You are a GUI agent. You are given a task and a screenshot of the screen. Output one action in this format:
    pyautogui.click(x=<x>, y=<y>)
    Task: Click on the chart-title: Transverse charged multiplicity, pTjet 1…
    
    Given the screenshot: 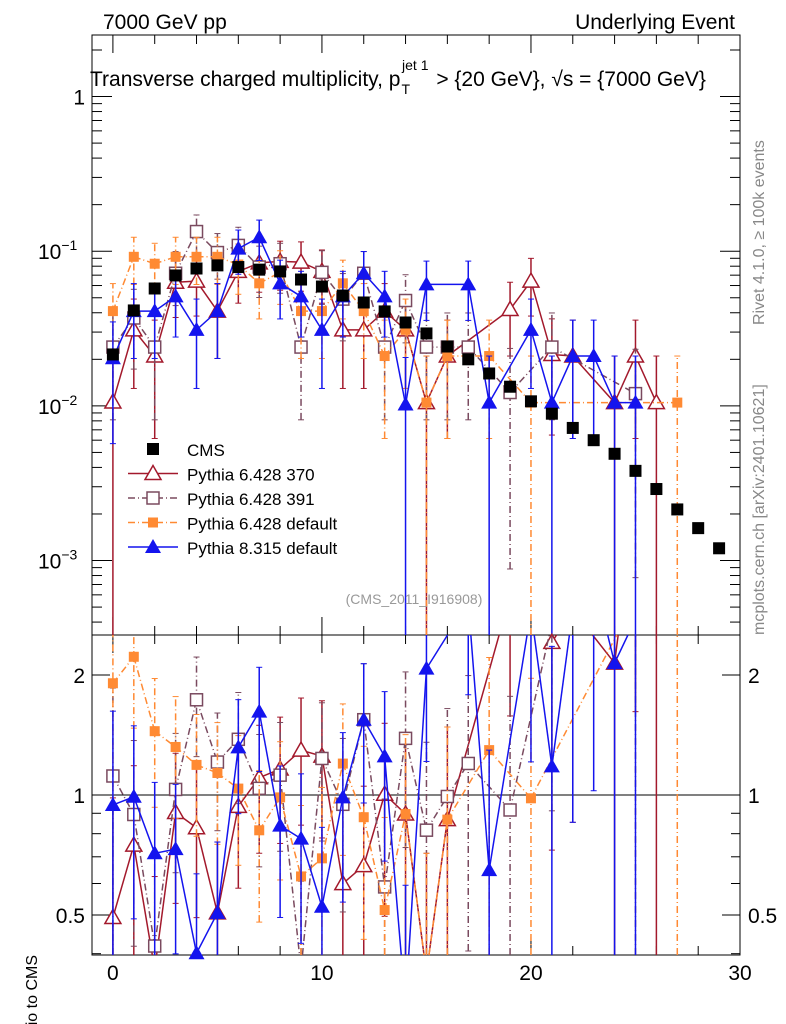 What is the action you would take?
    pyautogui.click(x=398, y=77)
    